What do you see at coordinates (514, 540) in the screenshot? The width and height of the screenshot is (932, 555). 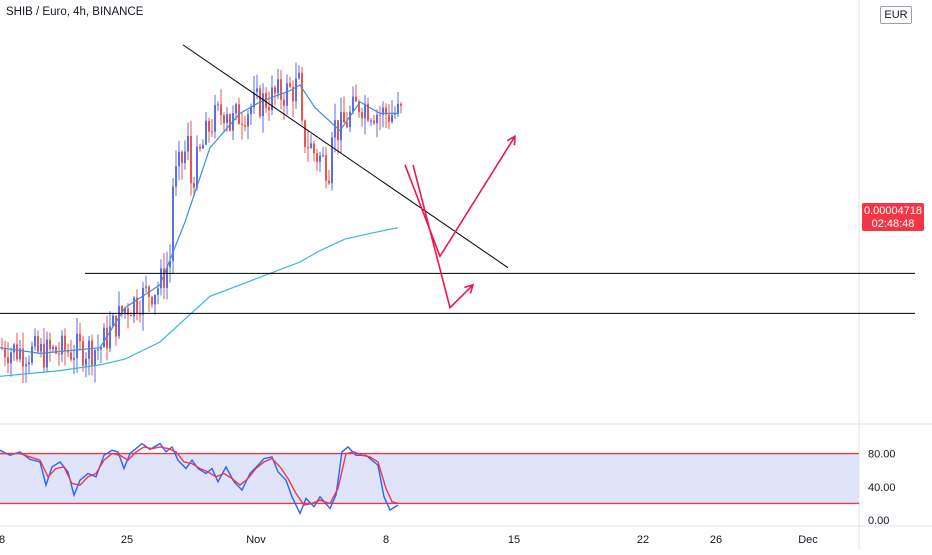 I see `time-tick-label: 15` at bounding box center [514, 540].